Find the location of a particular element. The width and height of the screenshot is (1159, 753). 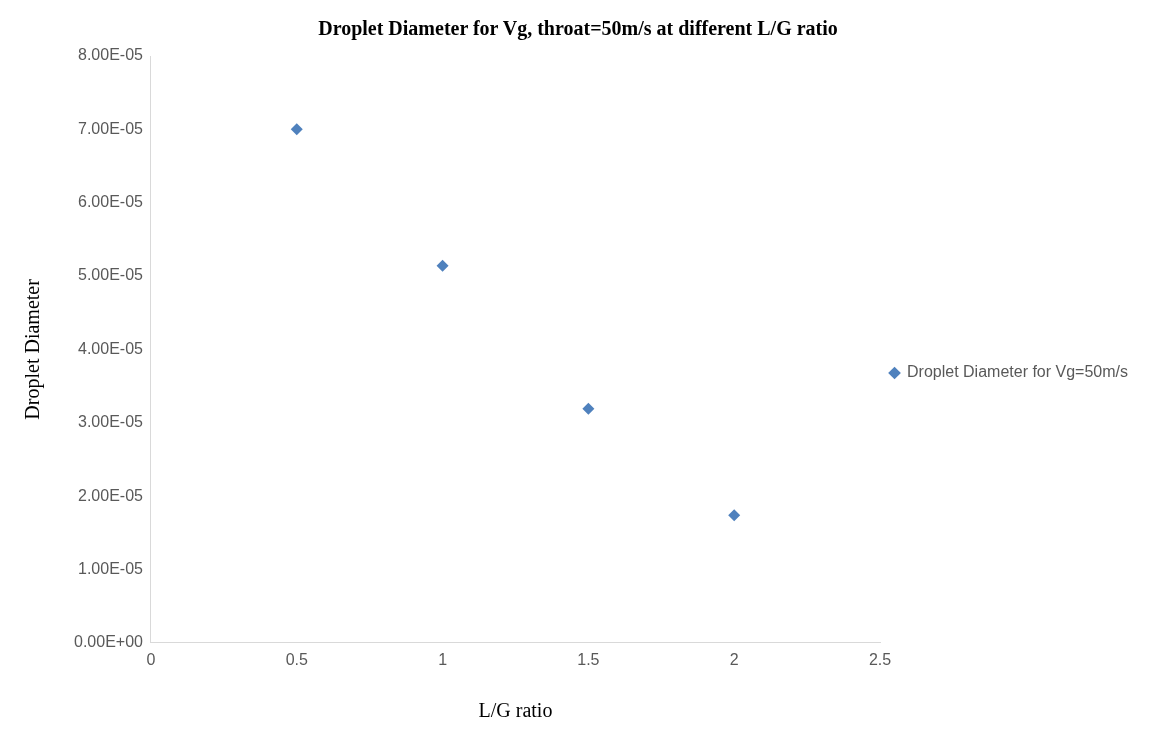

x-axis-title: L/G ratio is located at coordinates (515, 710).